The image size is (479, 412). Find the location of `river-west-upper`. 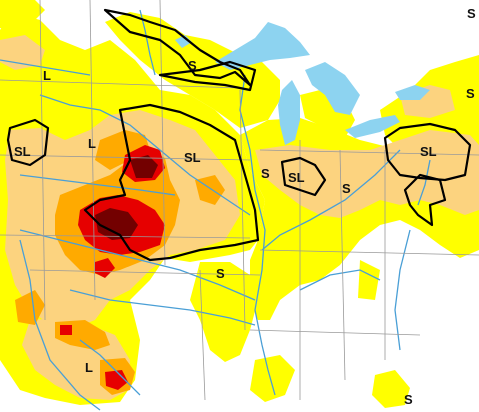

river-west-upper is located at coordinates (45, 67).